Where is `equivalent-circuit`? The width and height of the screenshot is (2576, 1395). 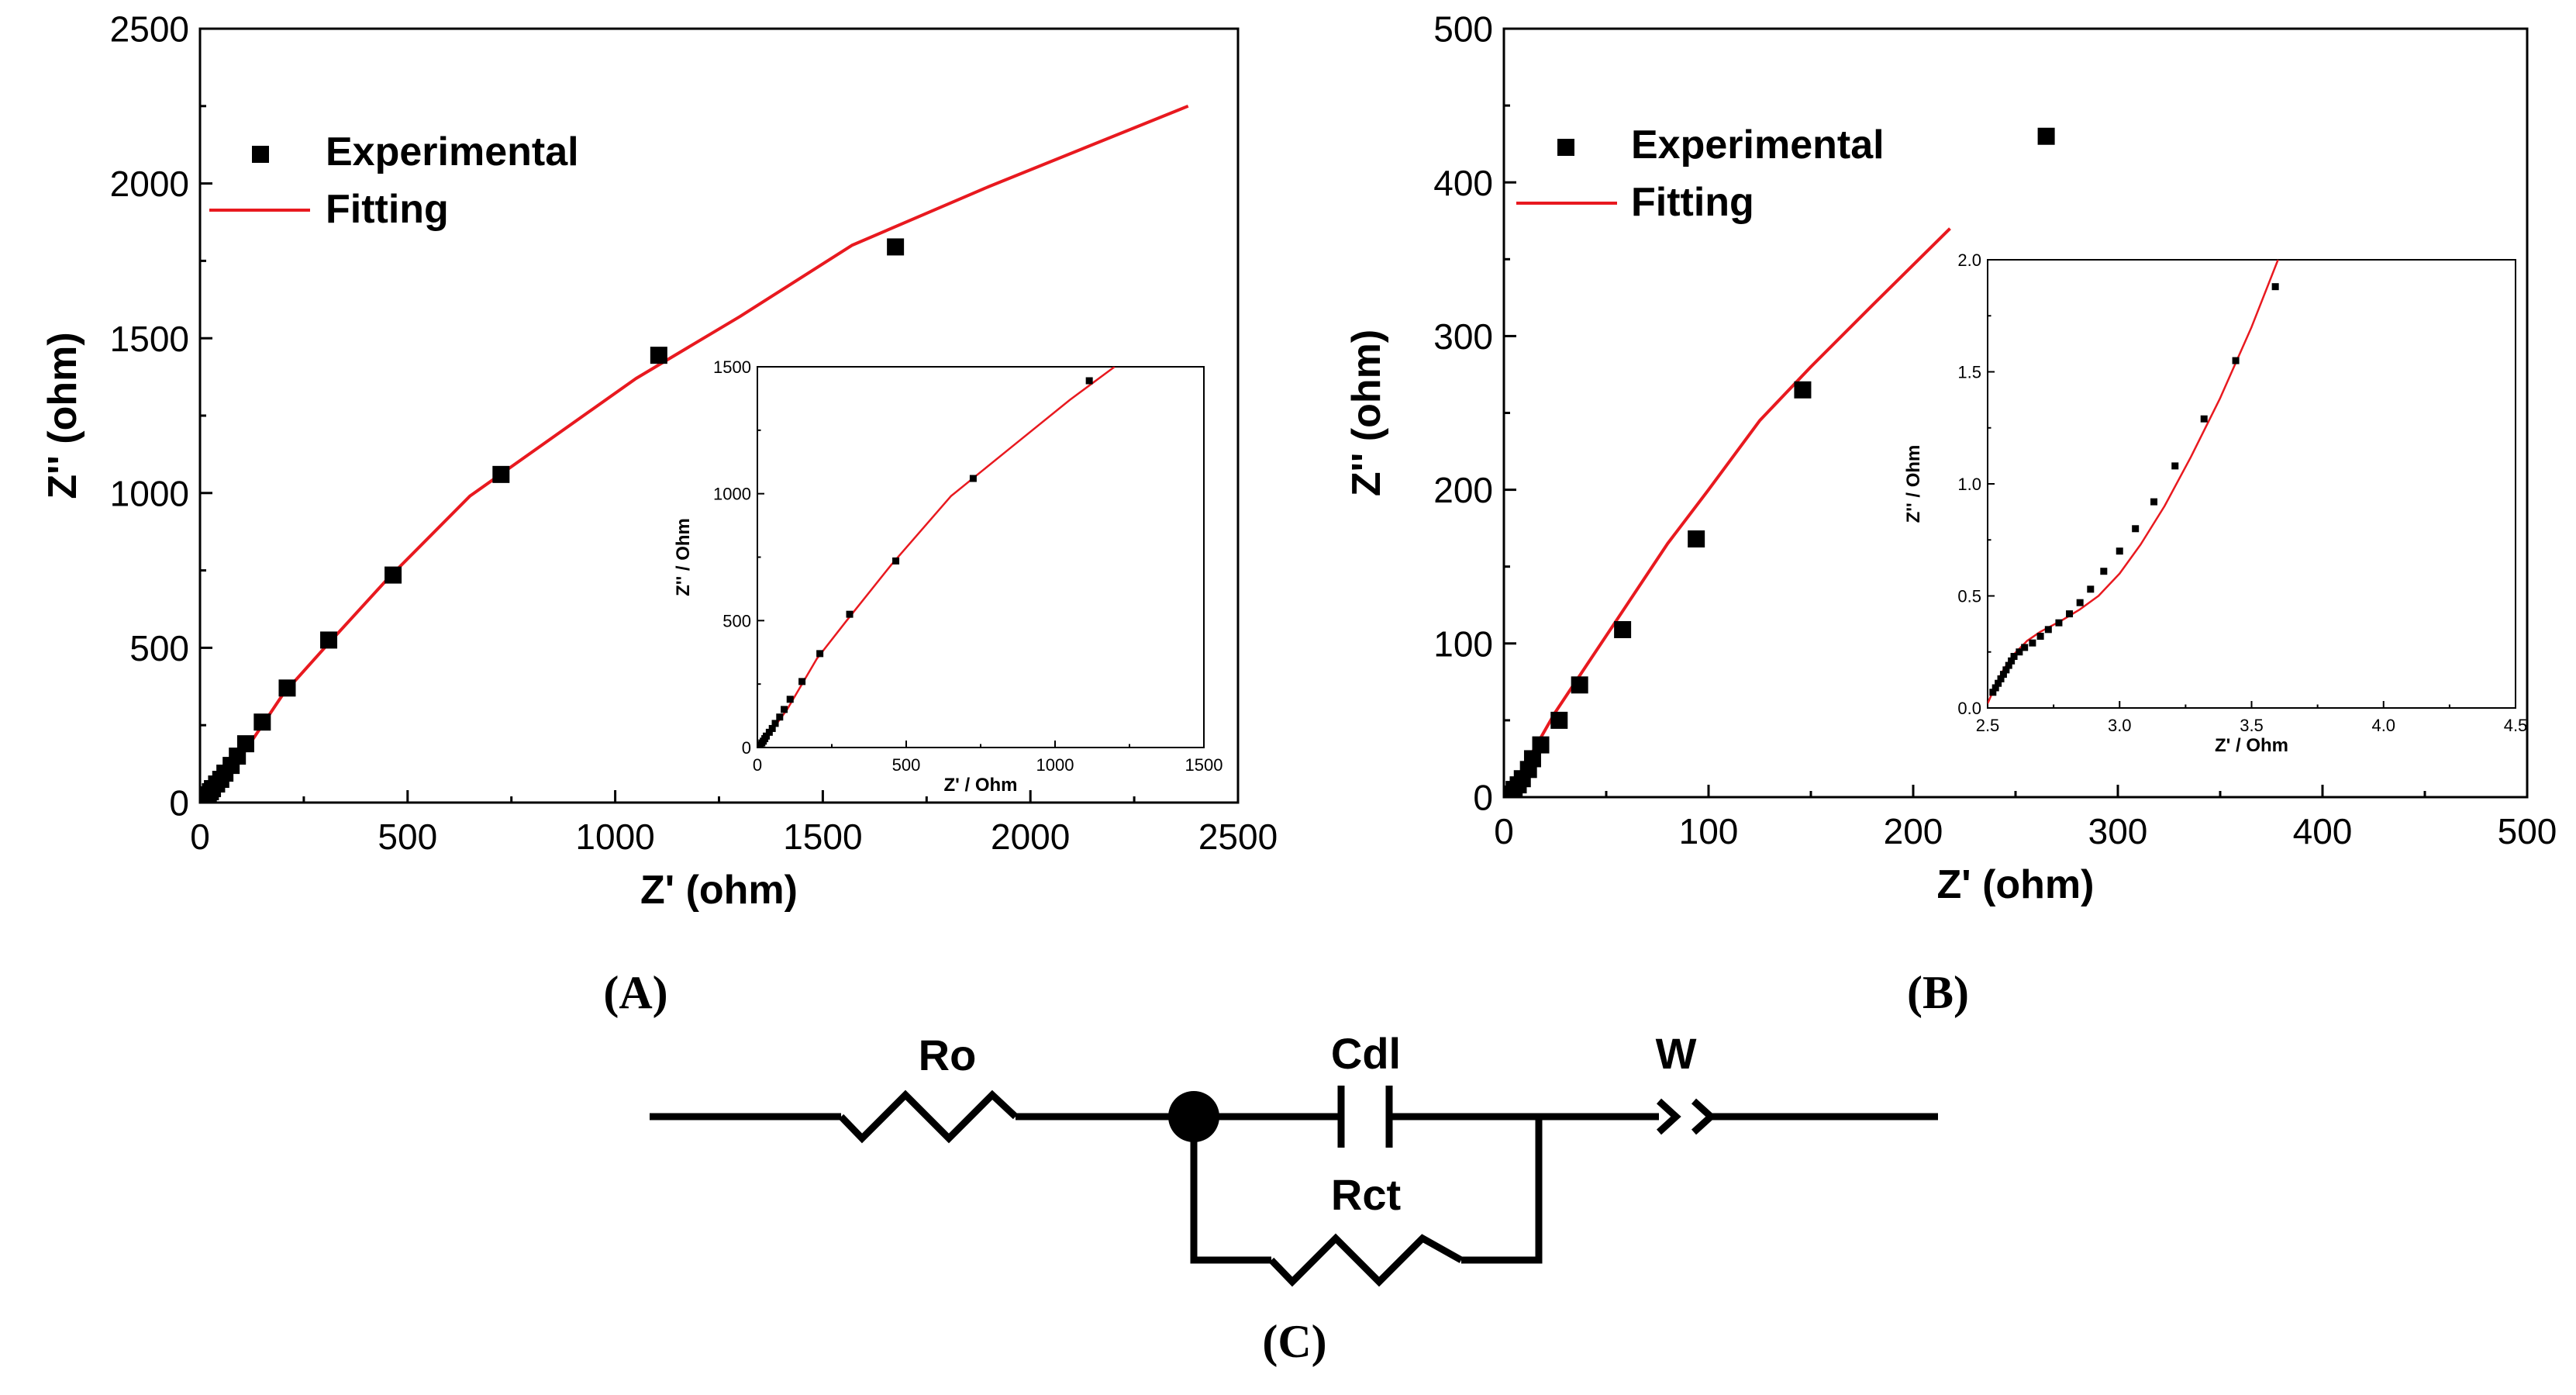 equivalent-circuit is located at coordinates (1294, 1187).